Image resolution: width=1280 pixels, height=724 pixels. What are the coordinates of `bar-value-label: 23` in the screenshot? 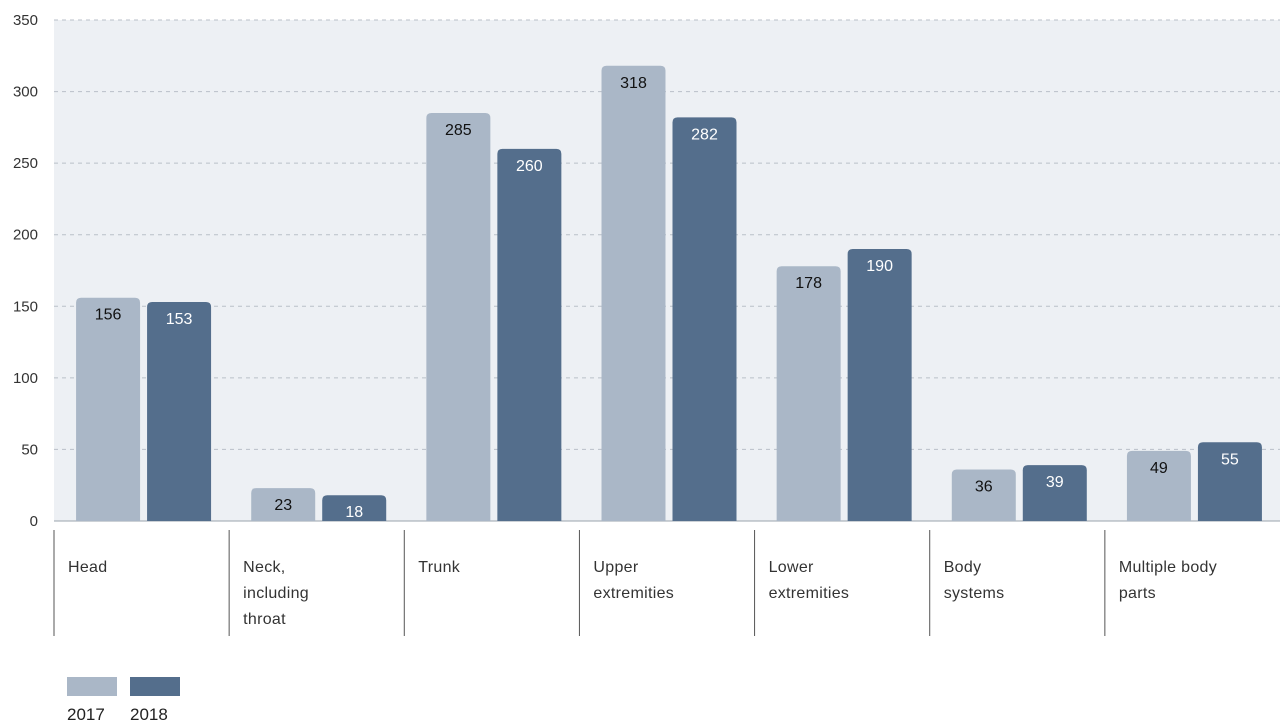 It's located at (283, 505).